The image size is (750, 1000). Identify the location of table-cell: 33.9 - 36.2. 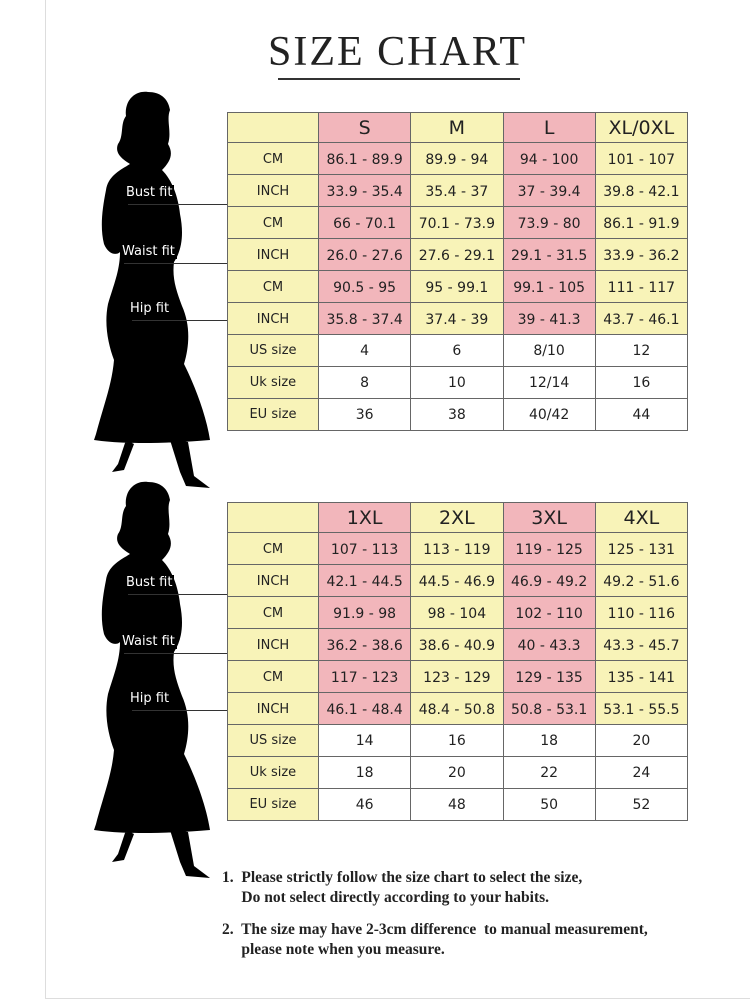
(641, 254).